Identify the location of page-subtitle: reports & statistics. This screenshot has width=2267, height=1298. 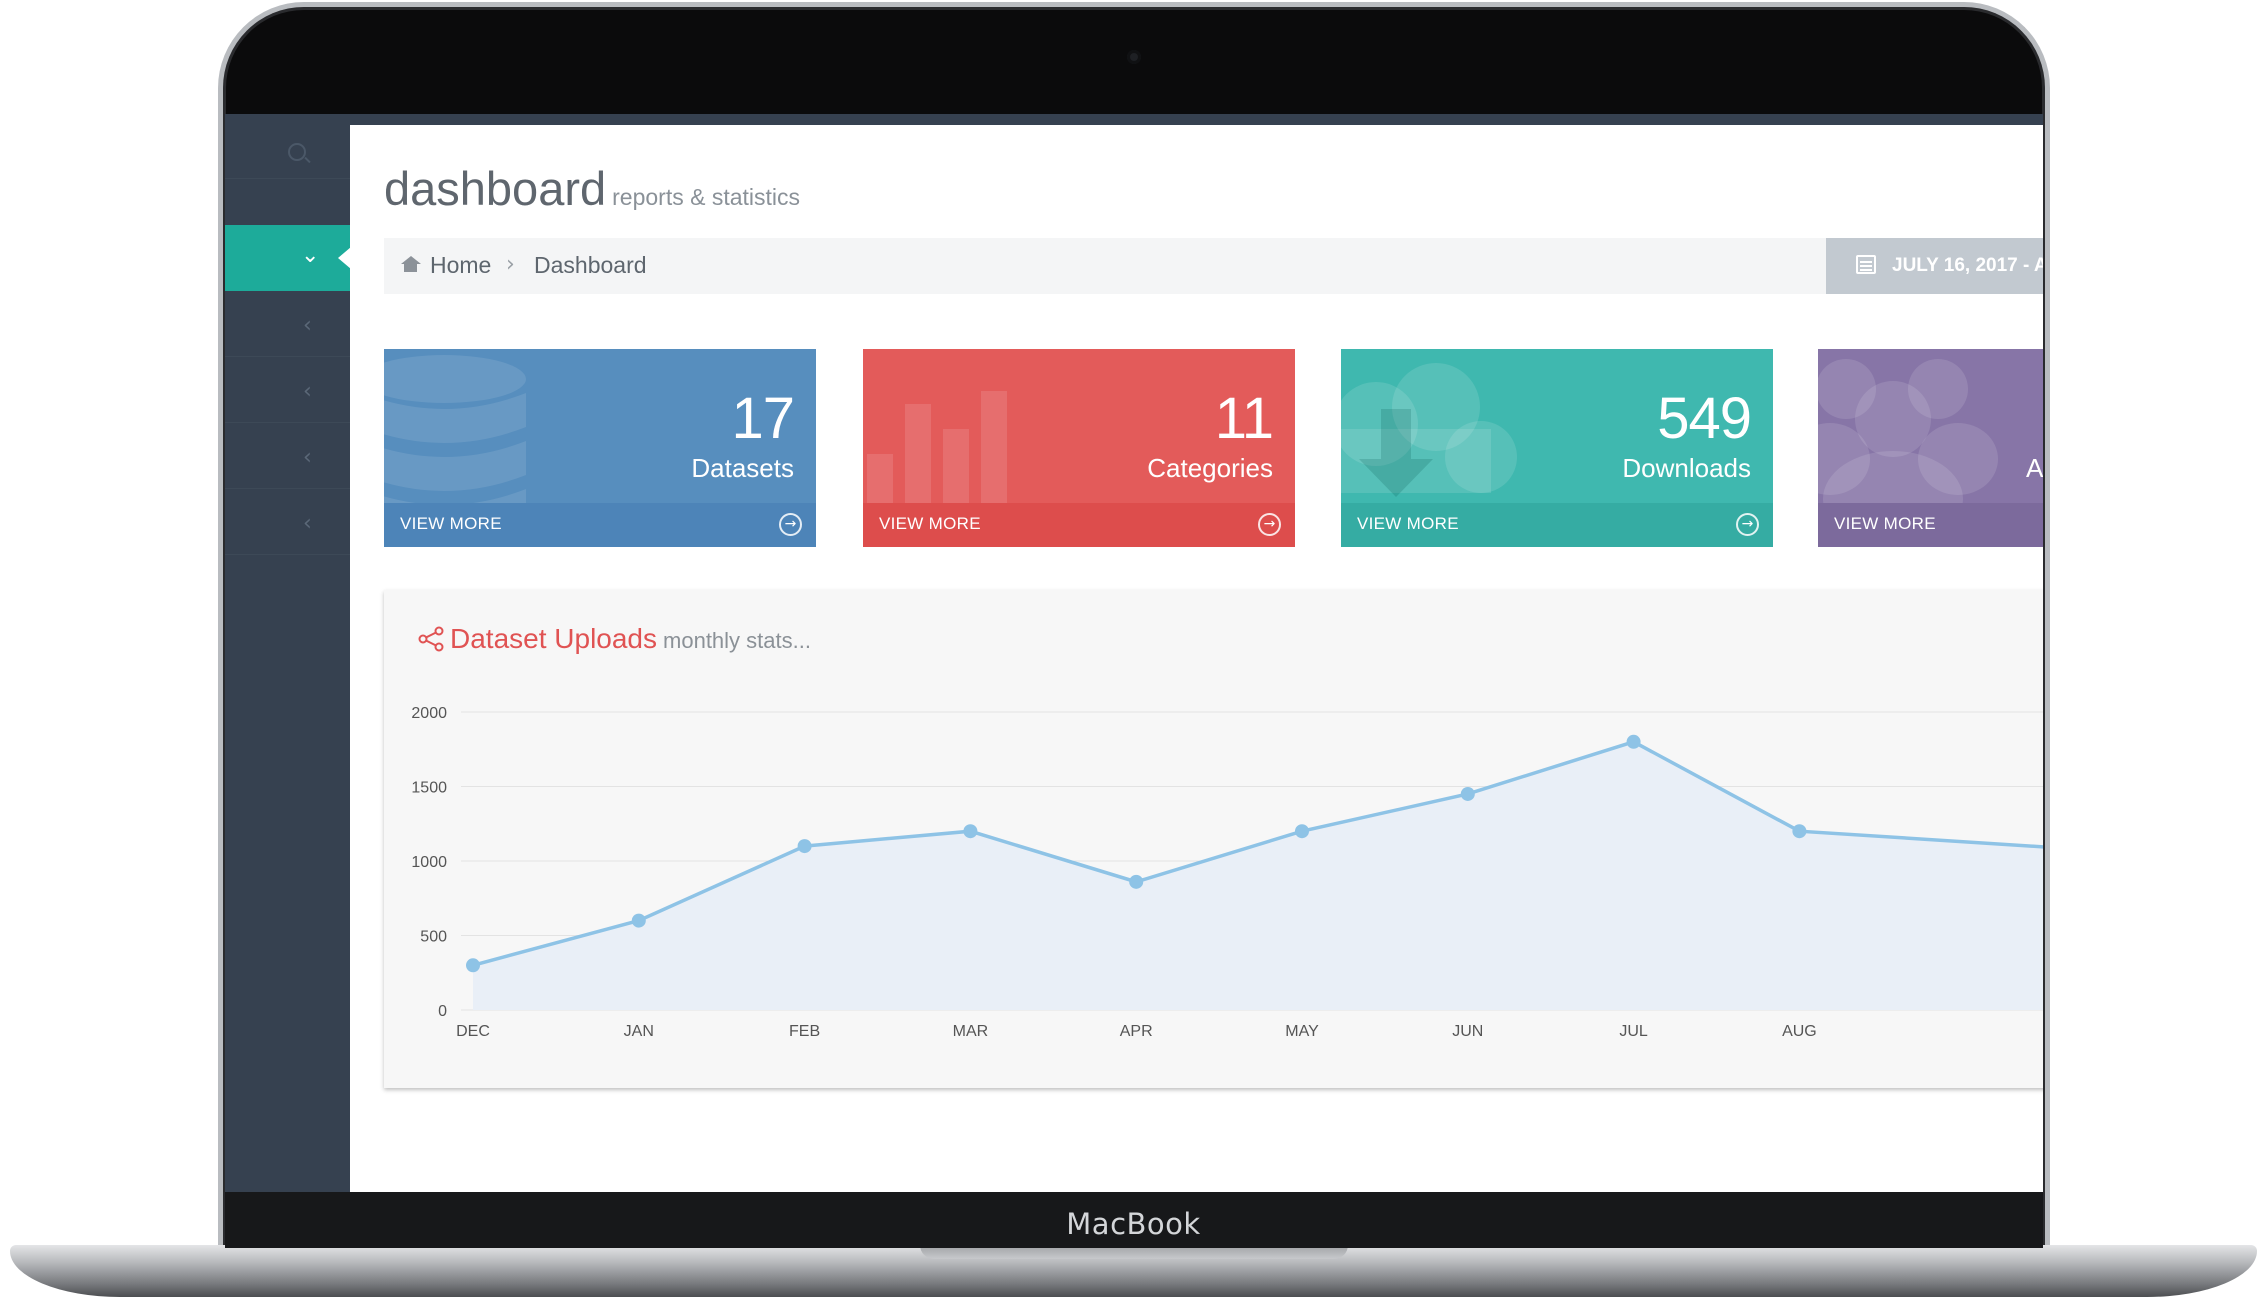
(706, 197).